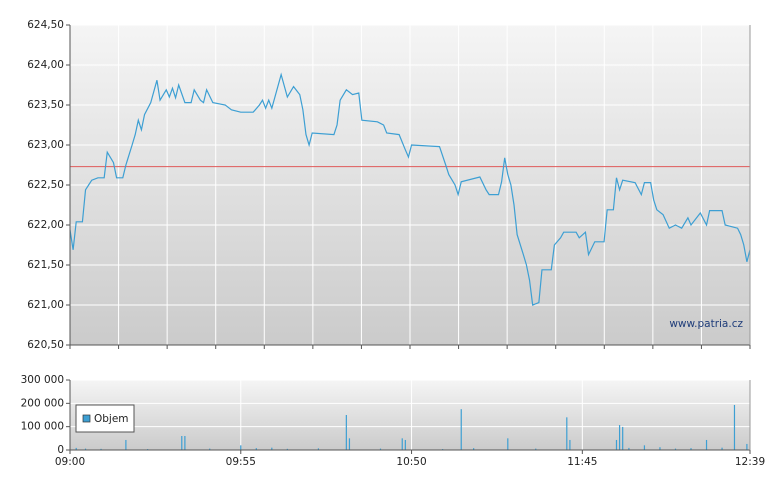 This screenshot has width=780, height=490. I want to click on y-tick-label: 200 000, so click(42, 403).